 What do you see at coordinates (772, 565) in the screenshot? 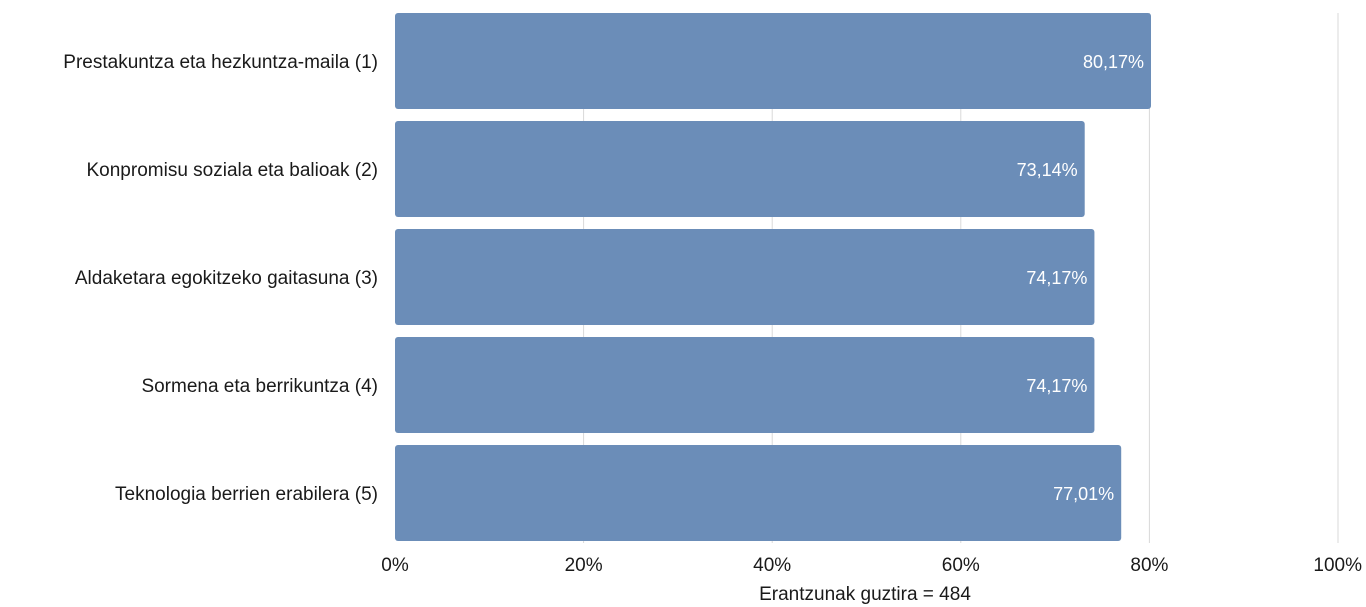
I see `x-tick-label: 40%` at bounding box center [772, 565].